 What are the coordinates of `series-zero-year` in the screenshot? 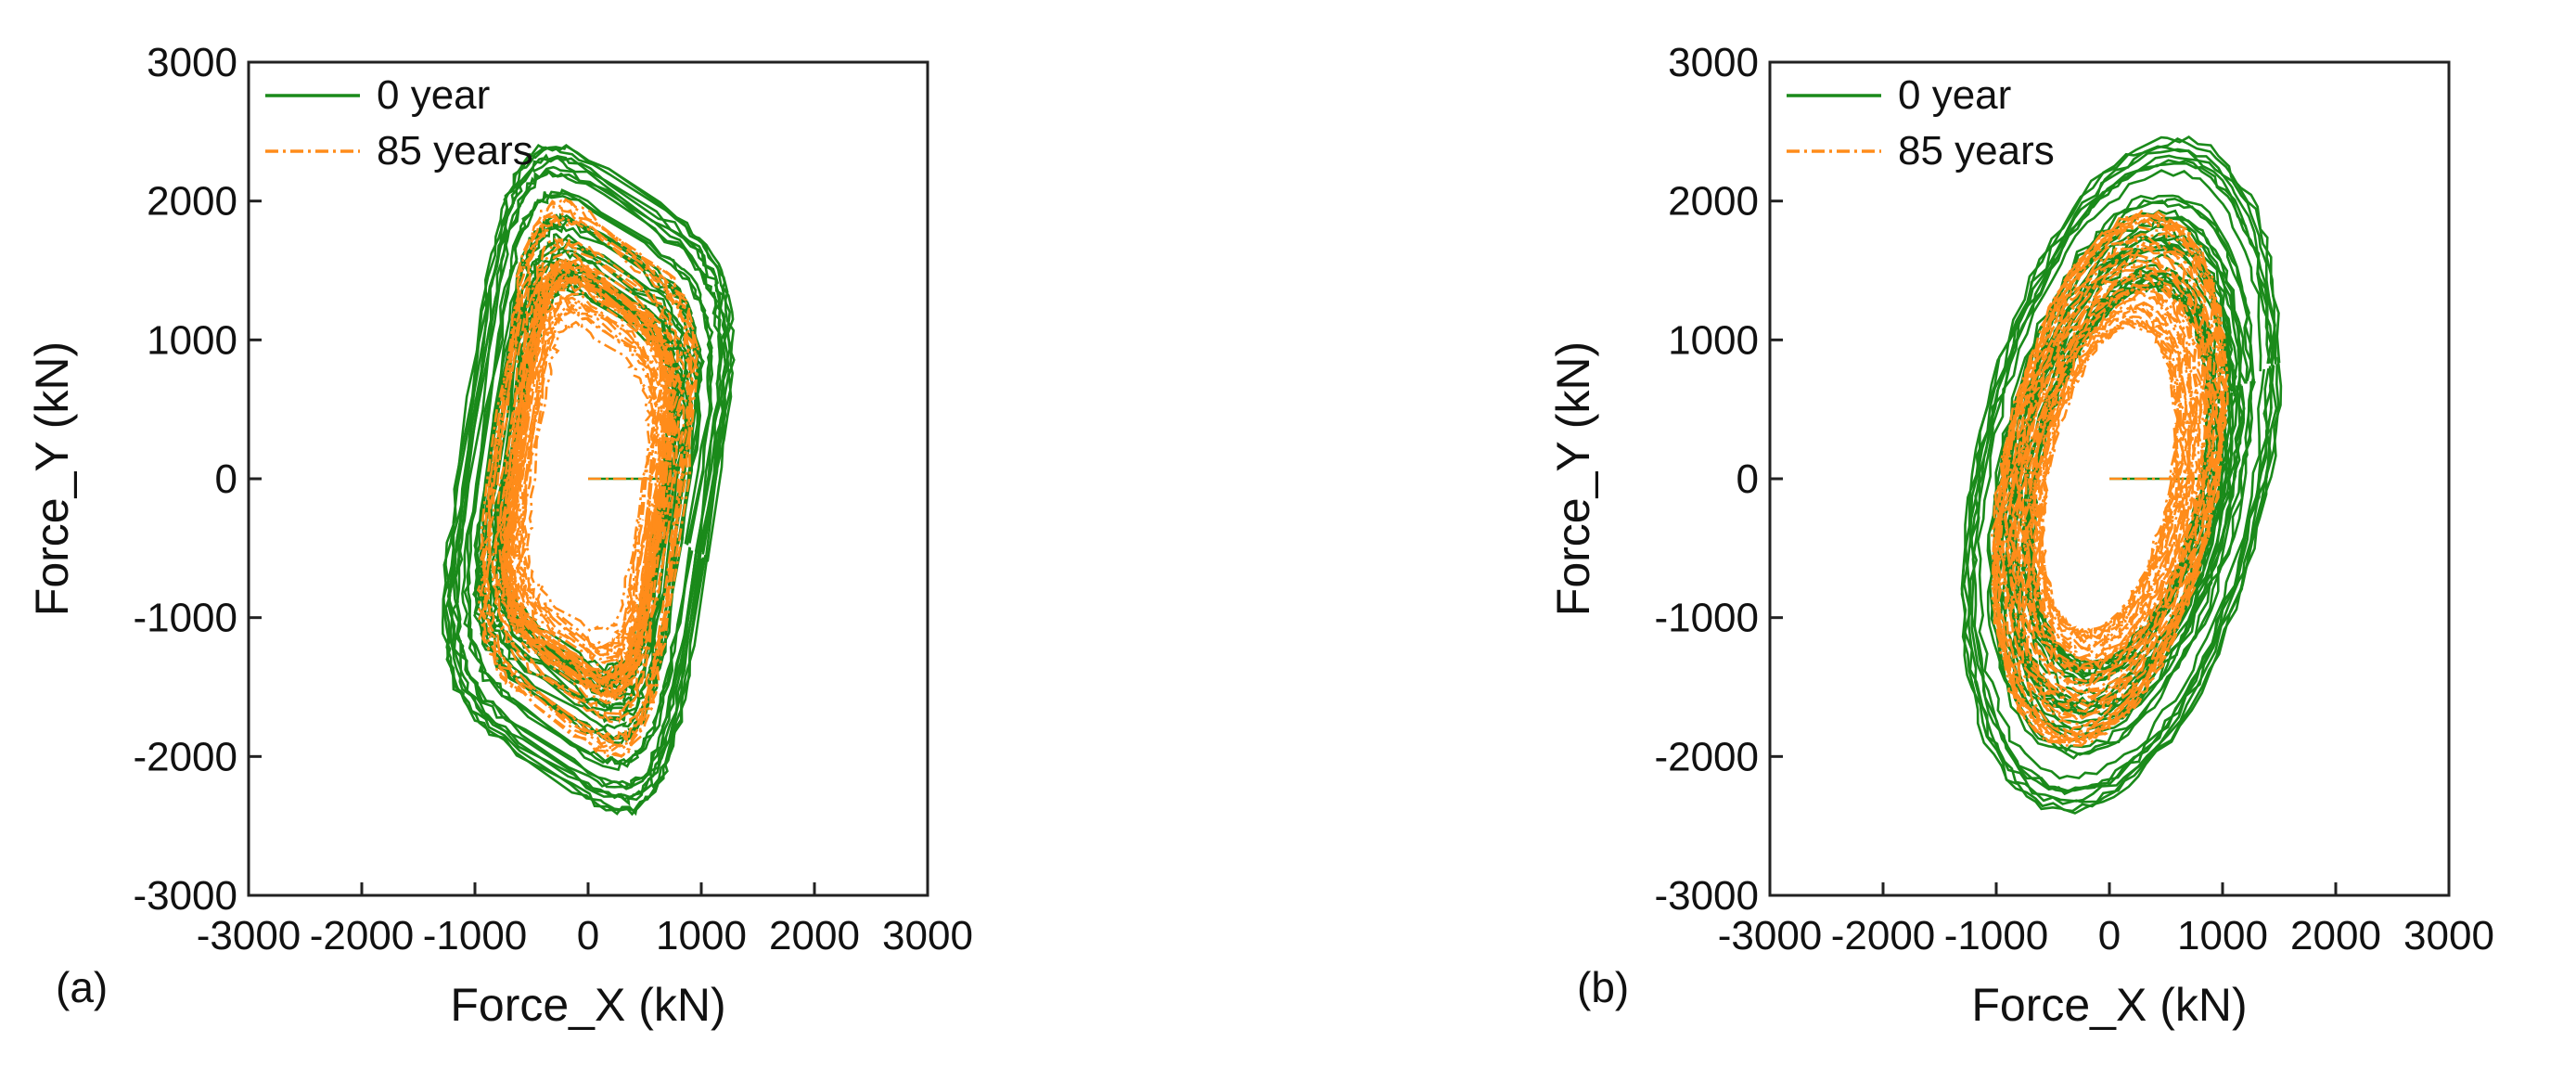 It's located at (2121, 475).